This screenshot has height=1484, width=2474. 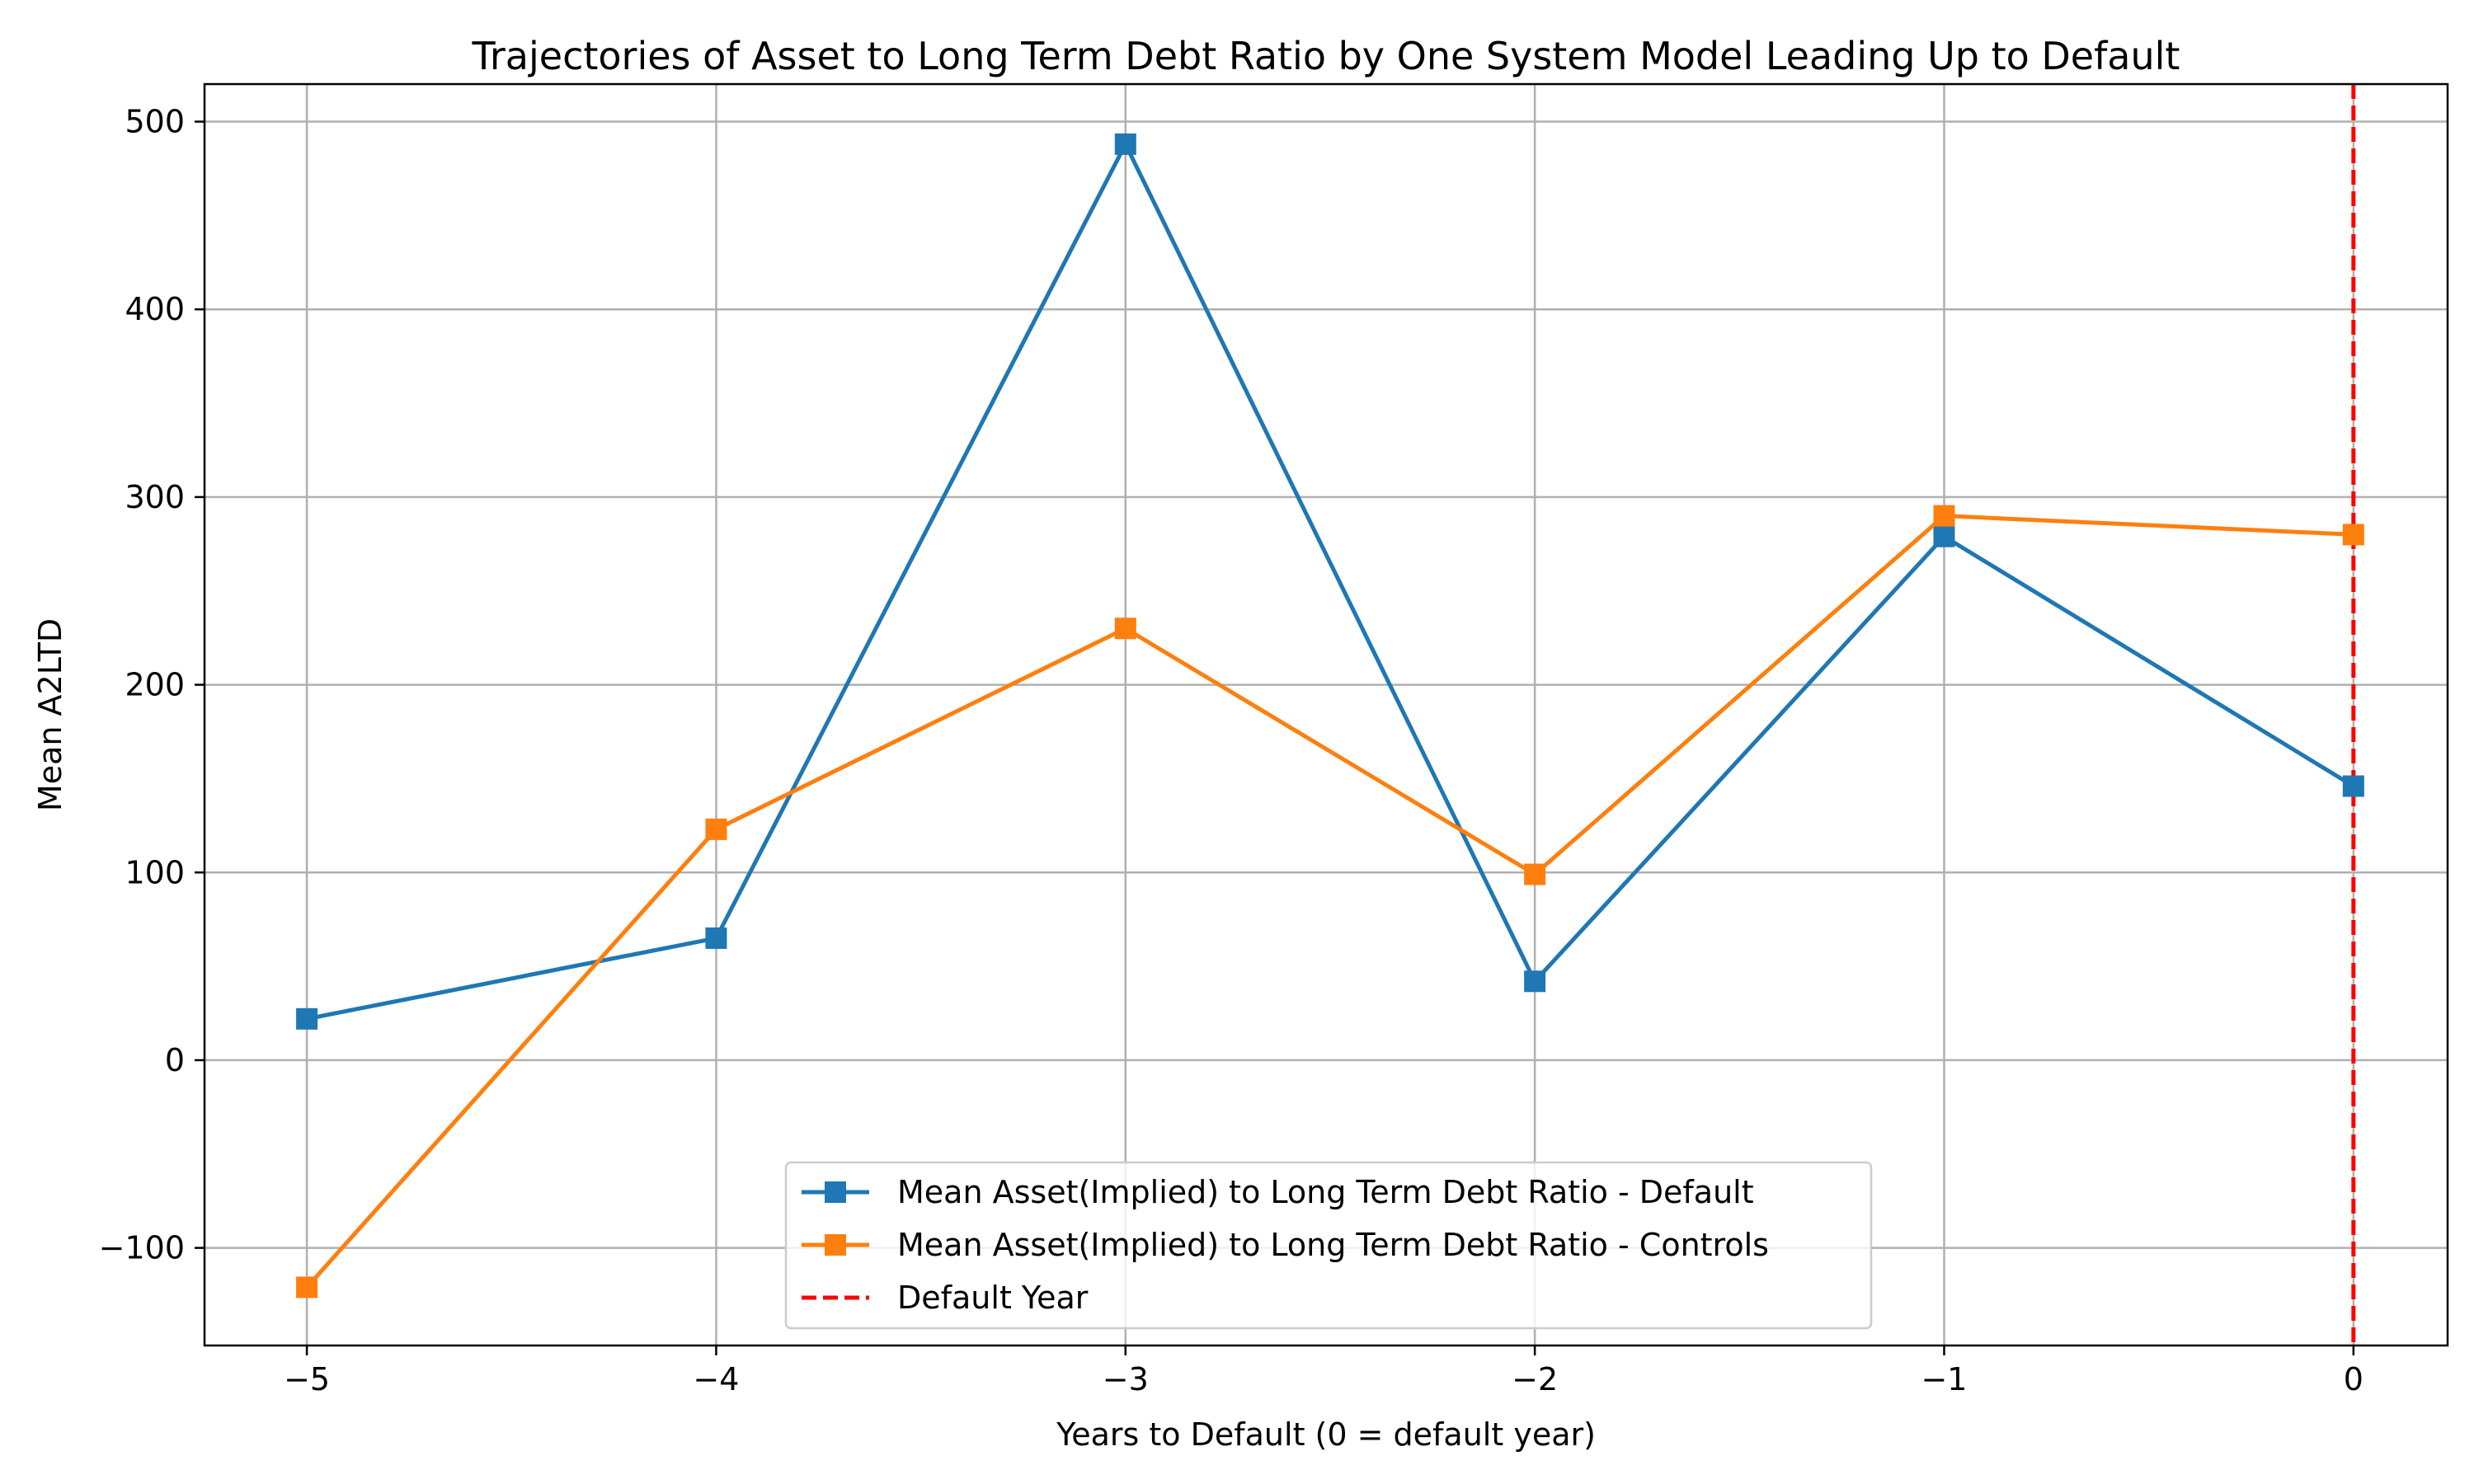 I want to click on x-tick-label: −5, so click(x=307, y=1379).